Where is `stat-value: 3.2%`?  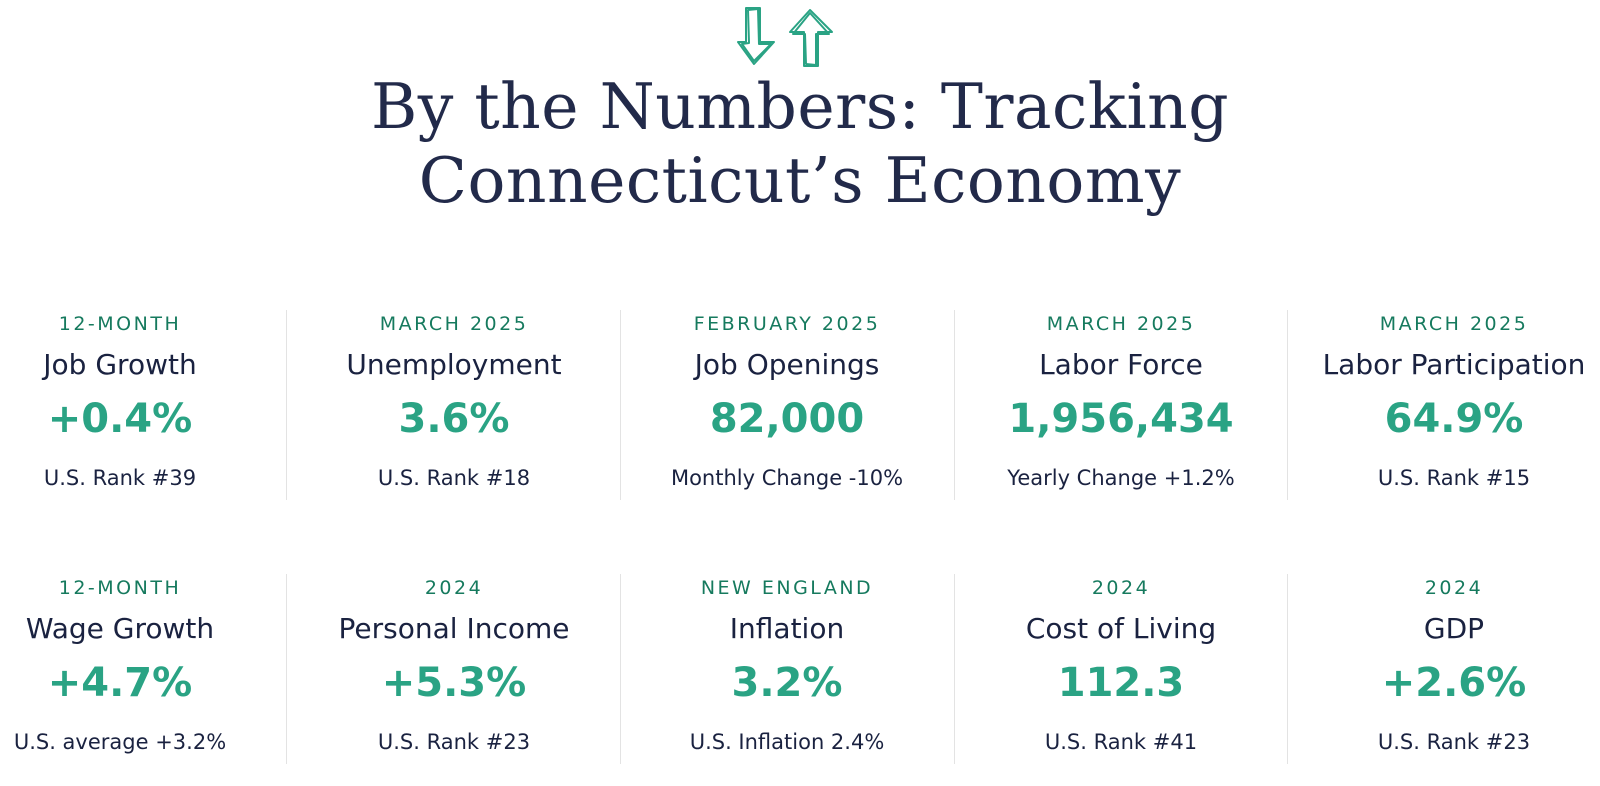
stat-value: 3.2% is located at coordinates (787, 683).